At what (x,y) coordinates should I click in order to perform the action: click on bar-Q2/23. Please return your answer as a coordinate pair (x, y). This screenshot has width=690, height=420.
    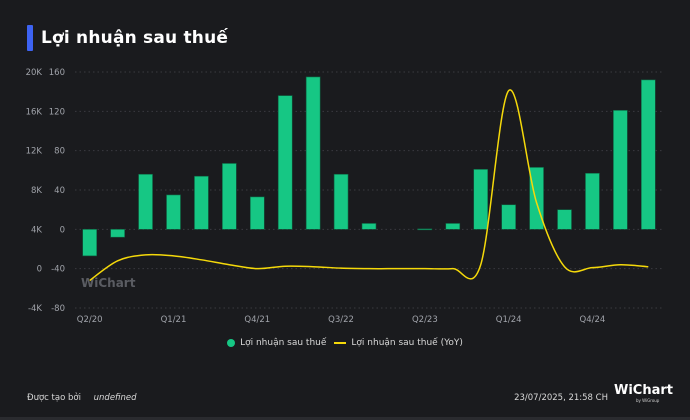
    Looking at the image, I should click on (425, 229).